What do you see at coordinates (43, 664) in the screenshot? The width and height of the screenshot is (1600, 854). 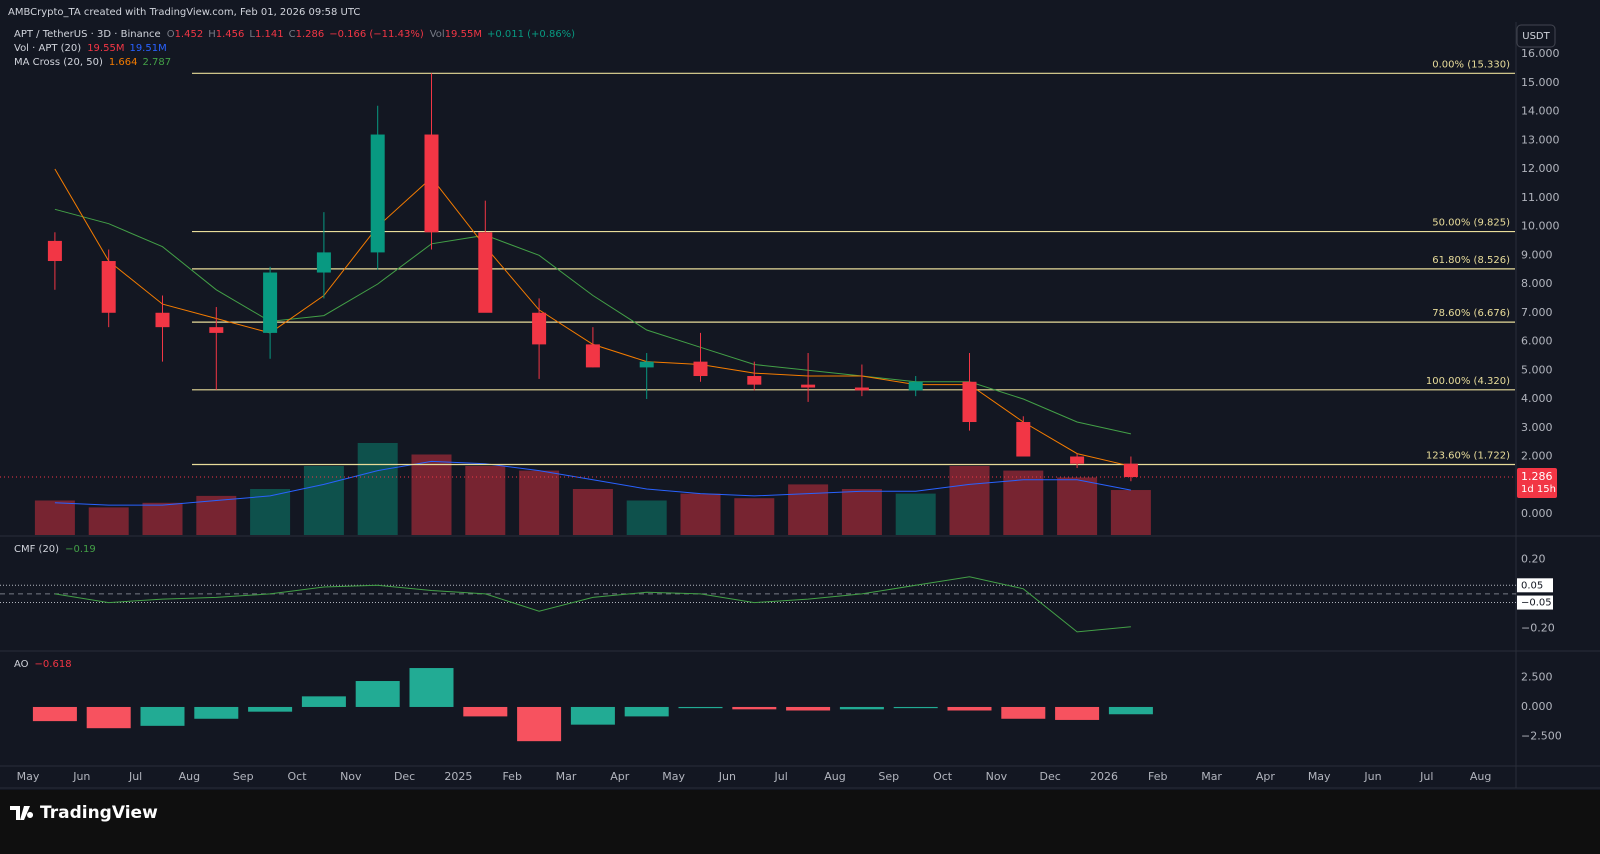 I see `legend-ao: AO −0.618` at bounding box center [43, 664].